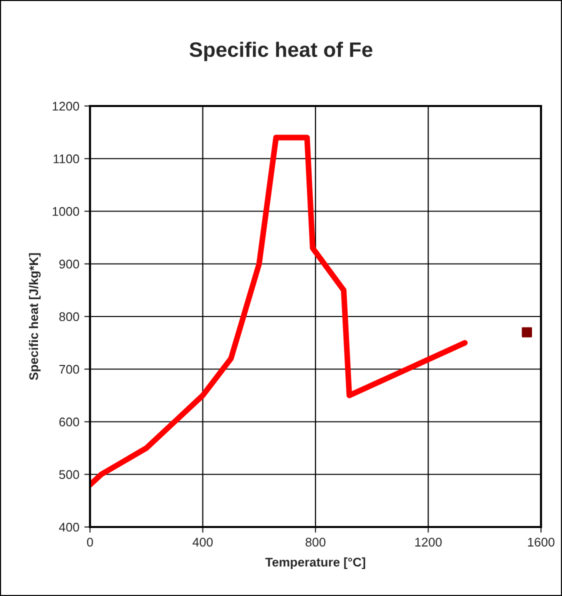 The height and width of the screenshot is (596, 562). I want to click on chart-title: Specific heat of Fe, so click(281, 52).